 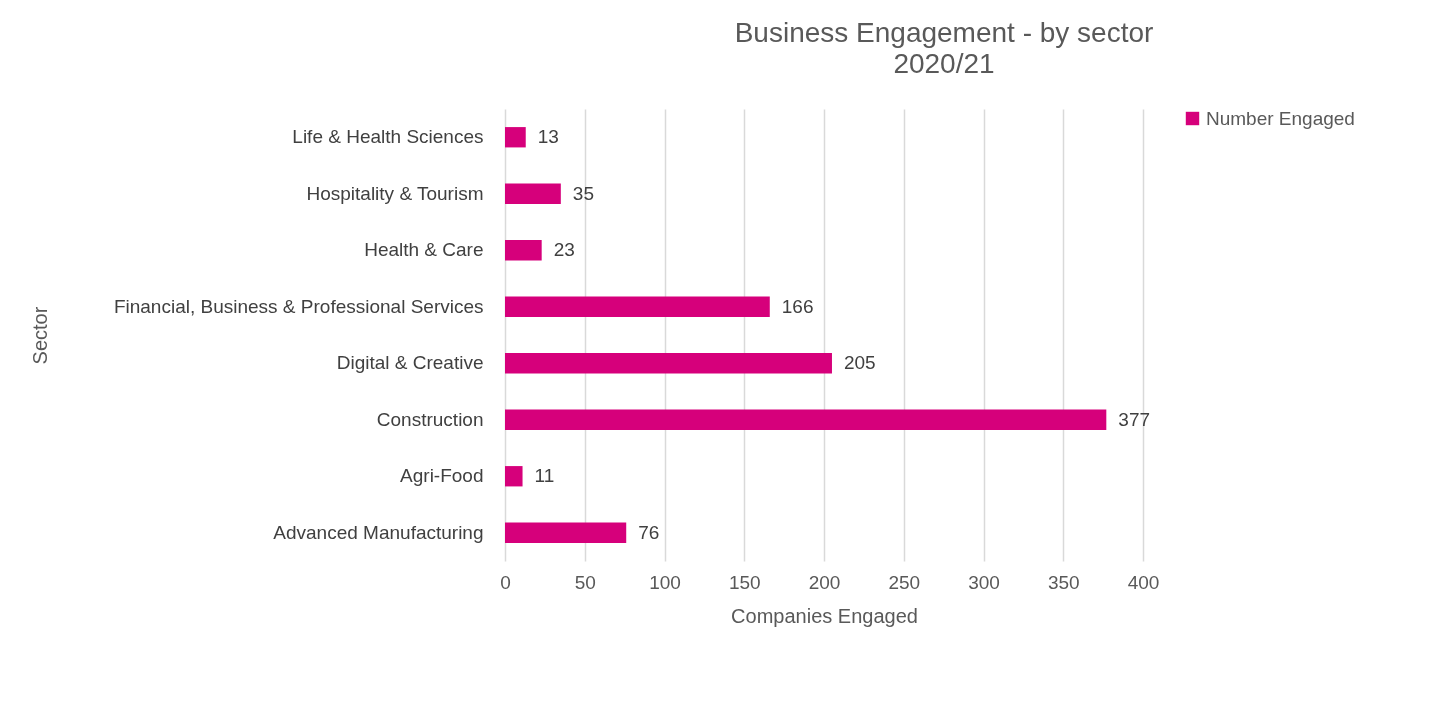 I want to click on x-tick-label: 150, so click(x=744, y=582).